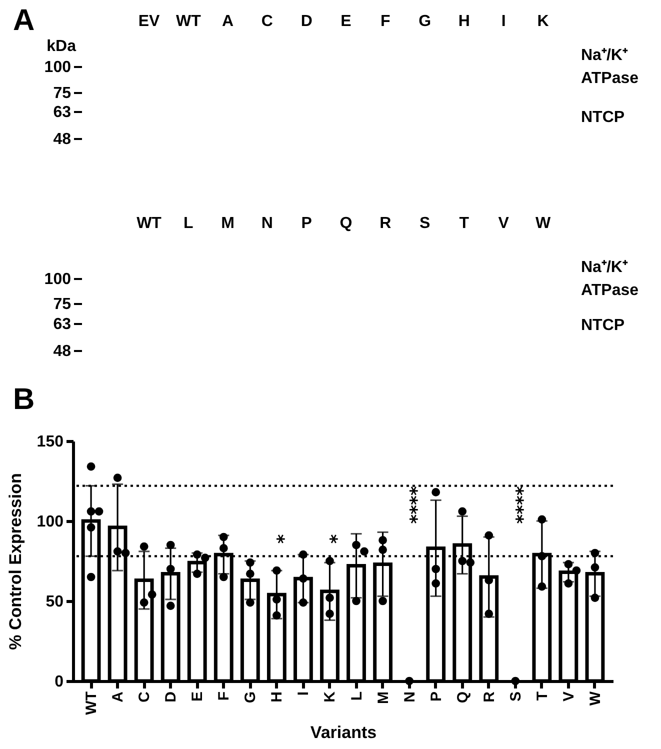  Describe the element at coordinates (228, 21) in the screenshot. I see `category-label: A` at that location.